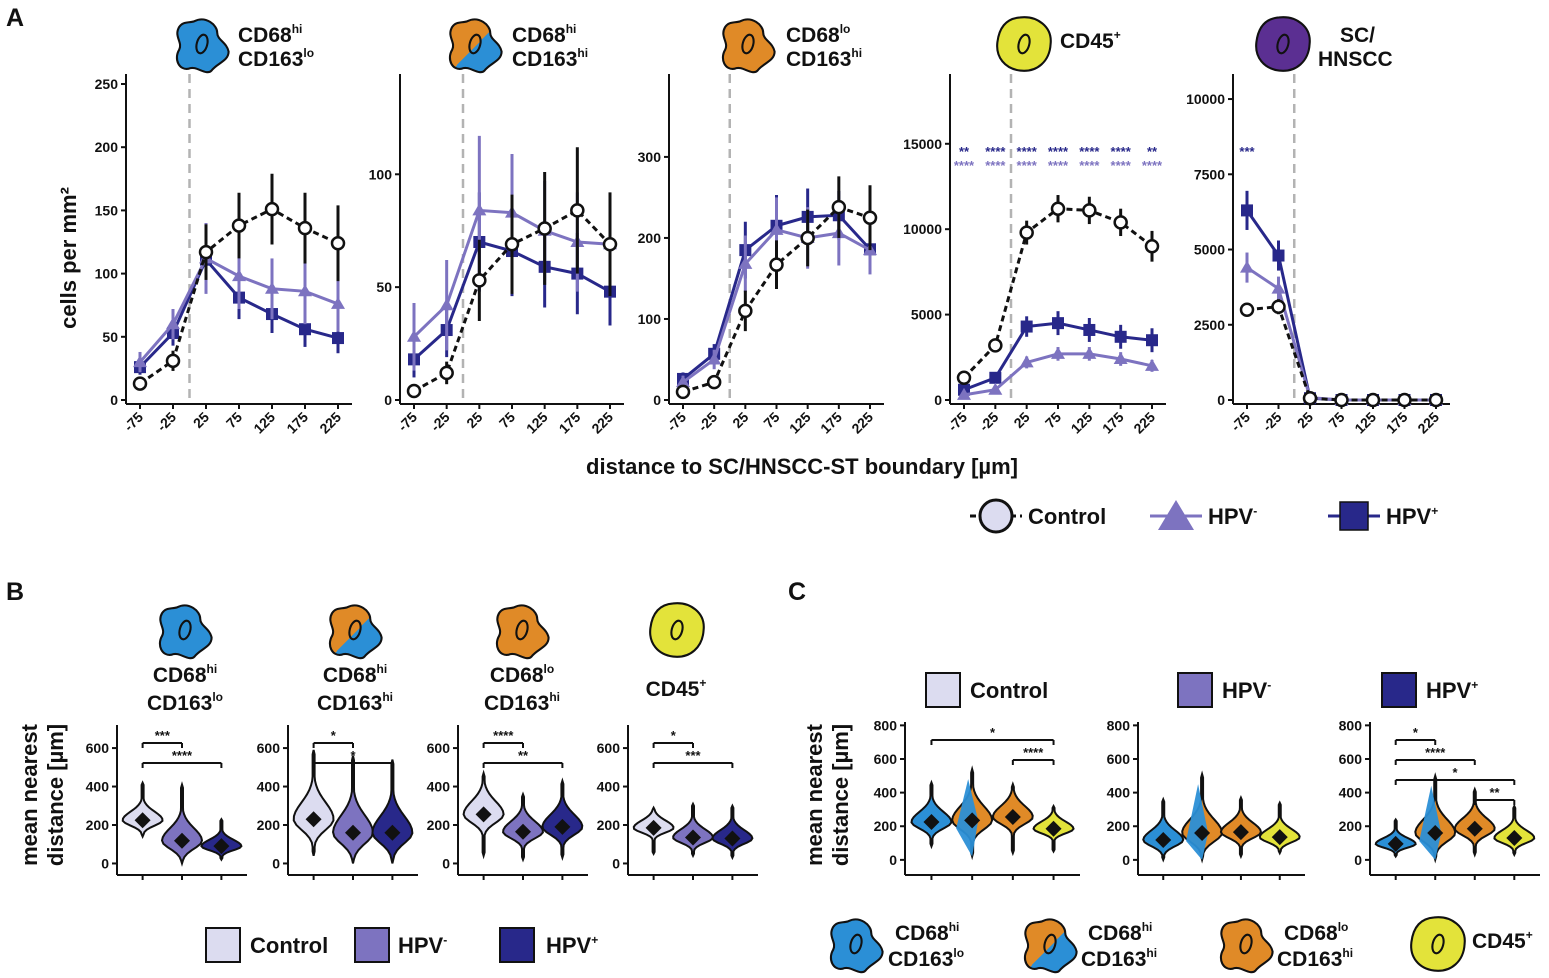 Image resolution: width=1549 pixels, height=978 pixels. Describe the element at coordinates (800, 423) in the screenshot. I see `x-tick-label: 125` at that location.